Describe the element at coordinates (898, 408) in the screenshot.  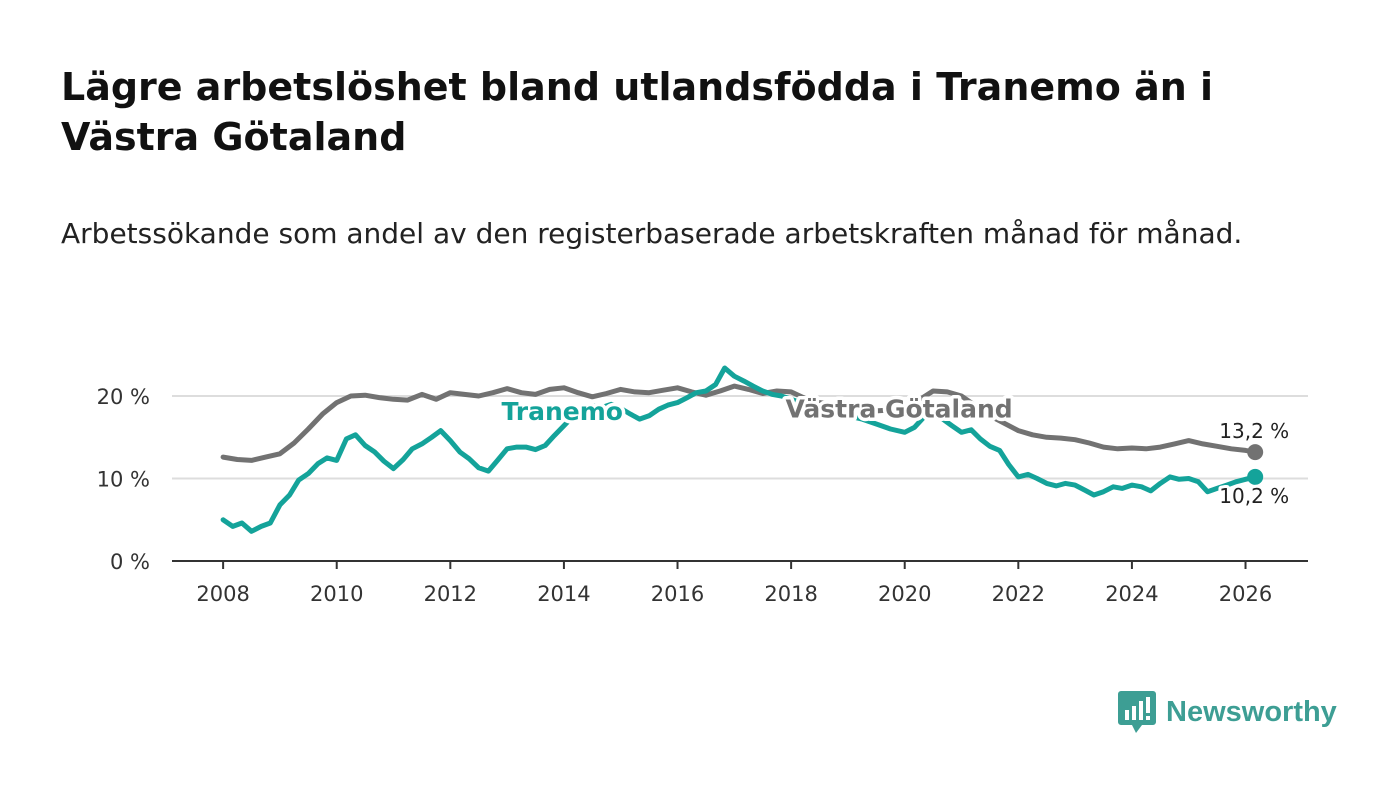
I see `series-label-vastra-gotaland: Västra Götaland` at that location.